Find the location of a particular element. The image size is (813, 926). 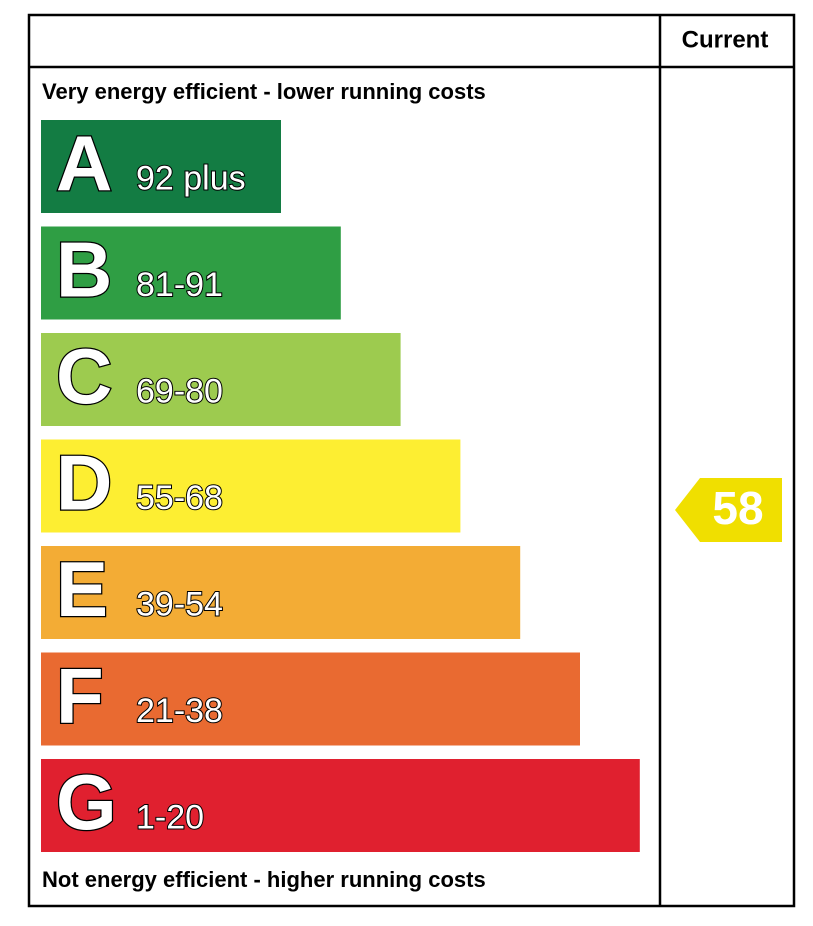

band-range: 21-38 is located at coordinates (179, 711).